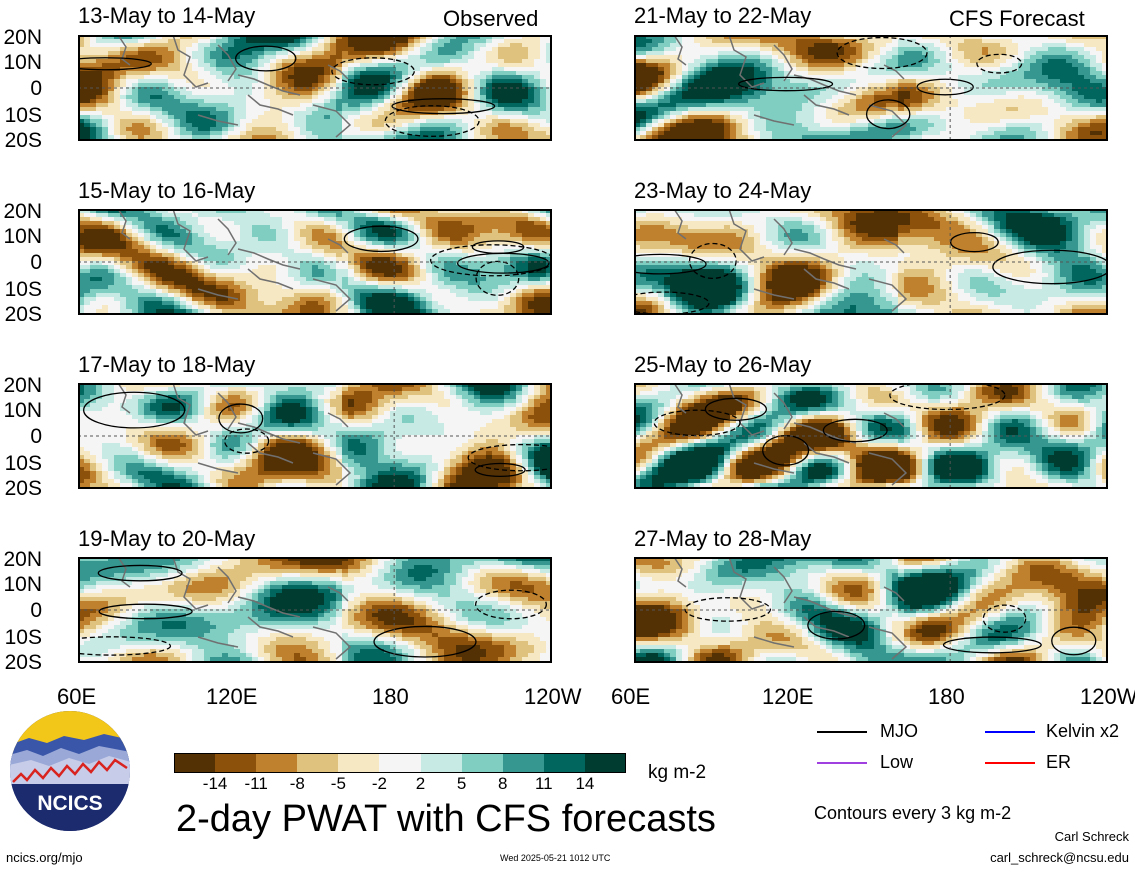 This screenshot has width=1135, height=872. I want to click on lon-label: 60E, so click(631, 696).